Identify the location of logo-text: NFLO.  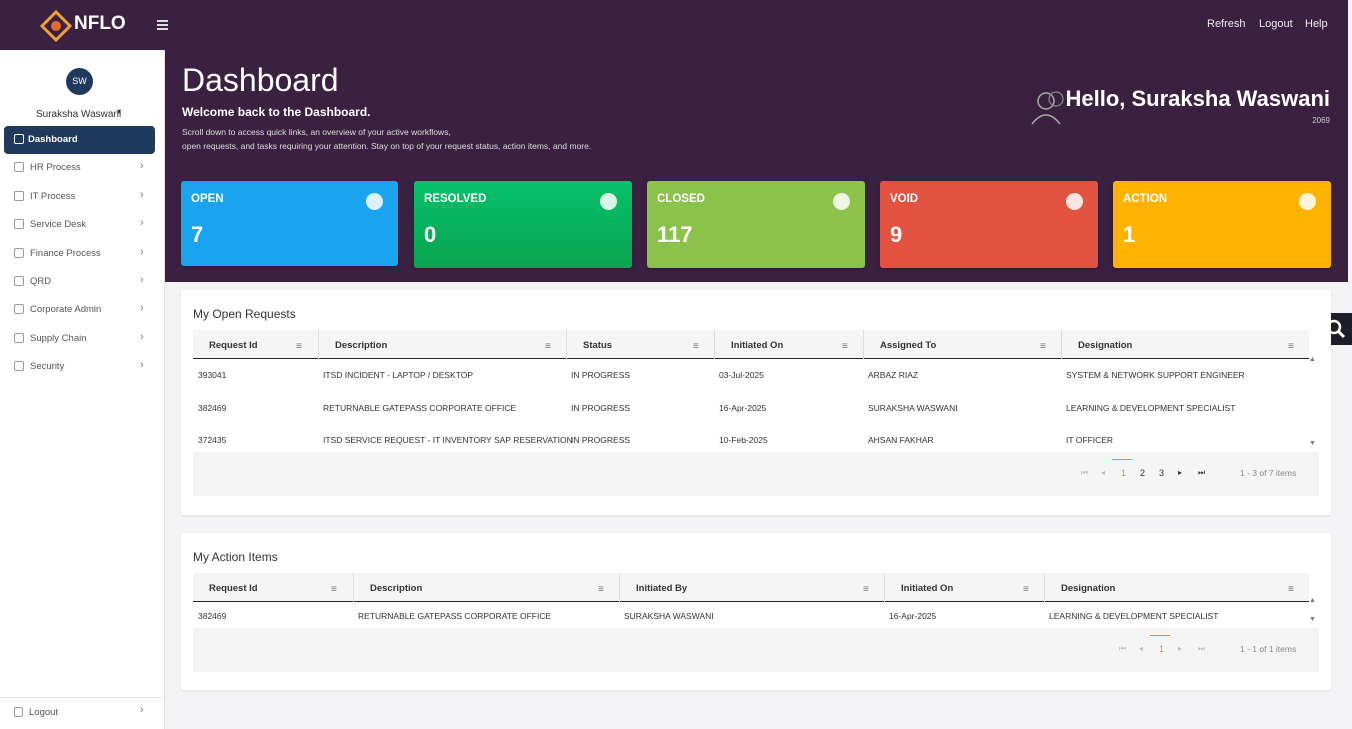
(100, 23).